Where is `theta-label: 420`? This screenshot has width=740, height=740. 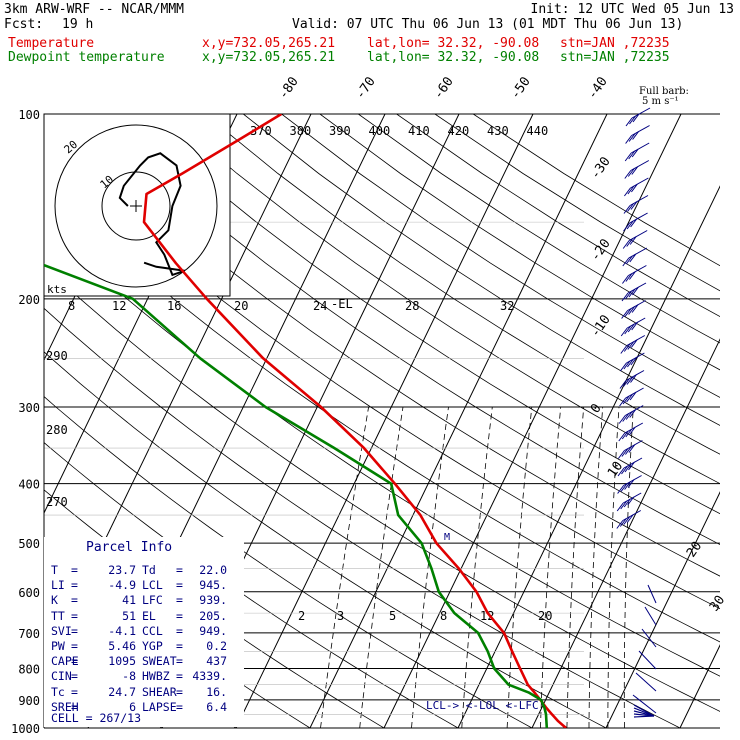 theta-label: 420 is located at coordinates (459, 131).